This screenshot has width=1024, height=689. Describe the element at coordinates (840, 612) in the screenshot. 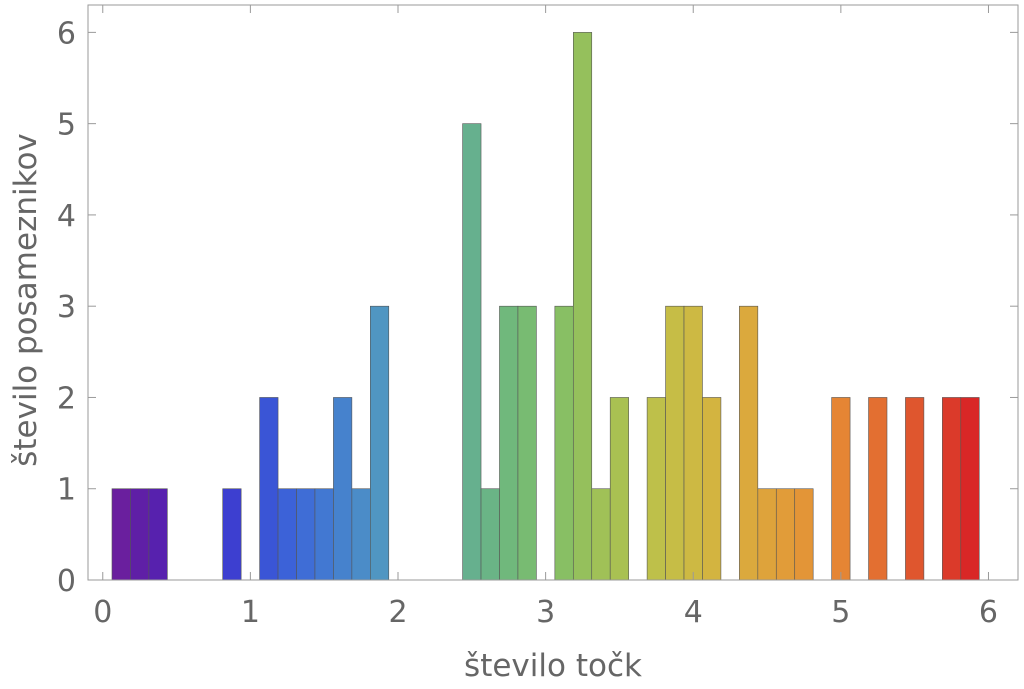

I see `x-tick-label-5: 5` at that location.